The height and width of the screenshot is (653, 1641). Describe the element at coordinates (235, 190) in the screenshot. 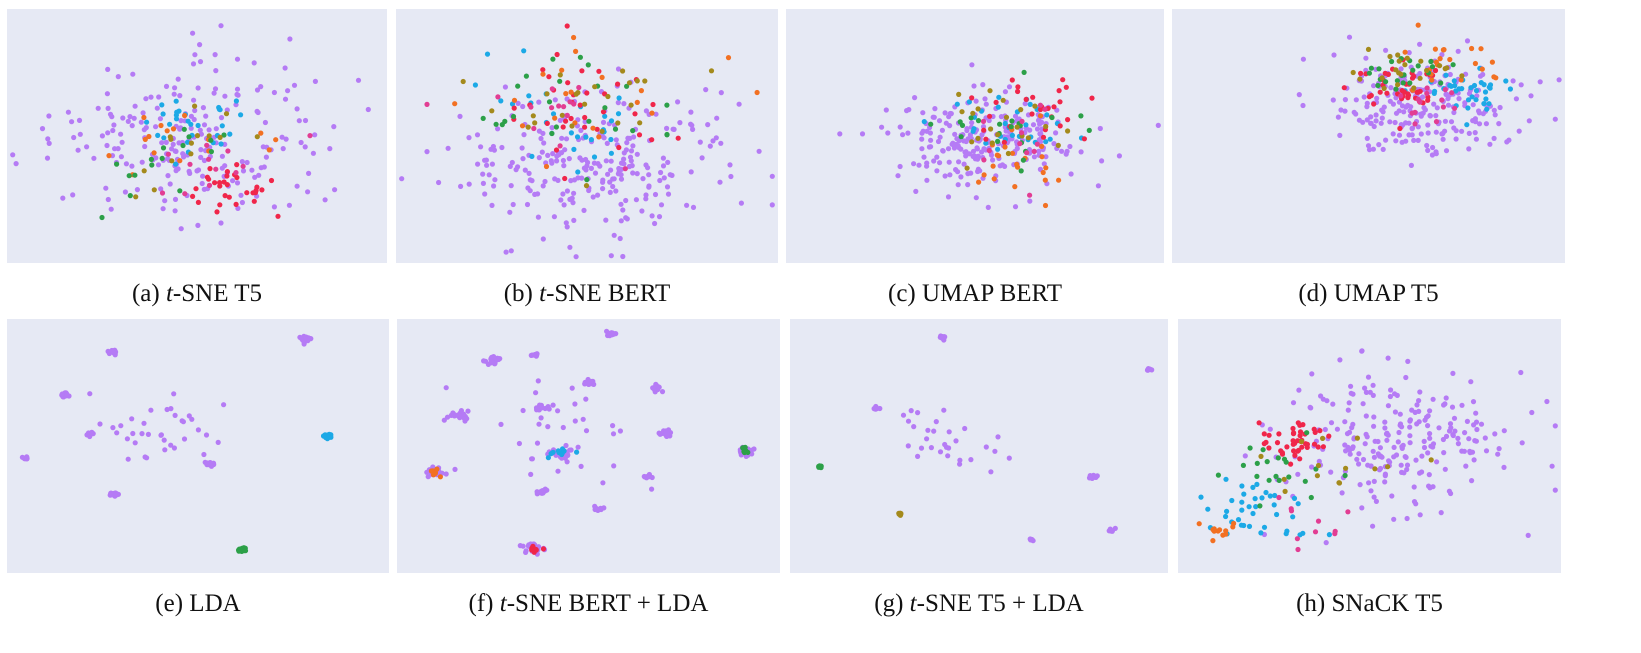

I see `cluster-red` at that location.